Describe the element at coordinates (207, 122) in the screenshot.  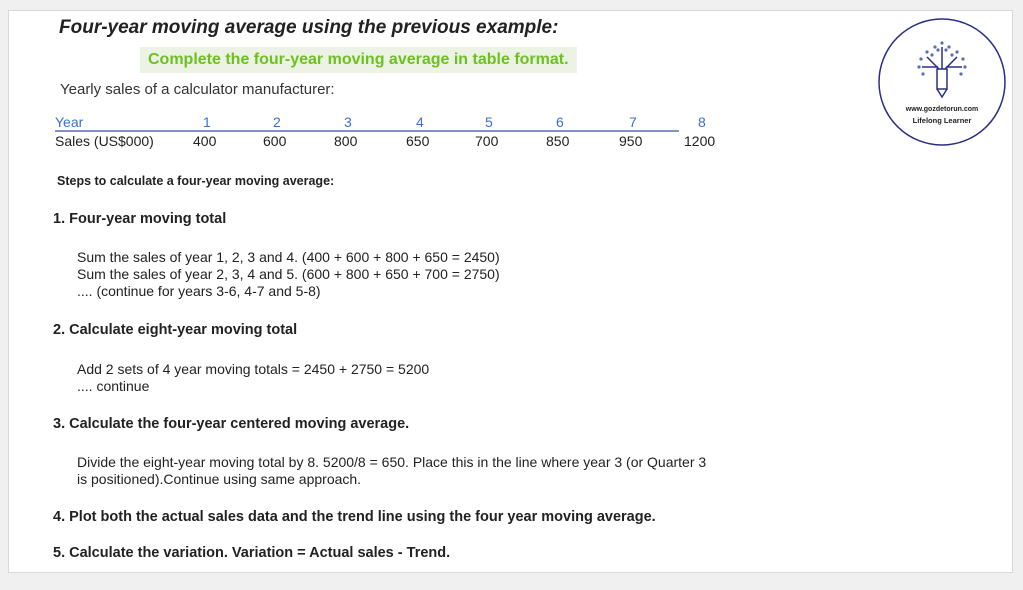
I see `year-cell: 1` at that location.